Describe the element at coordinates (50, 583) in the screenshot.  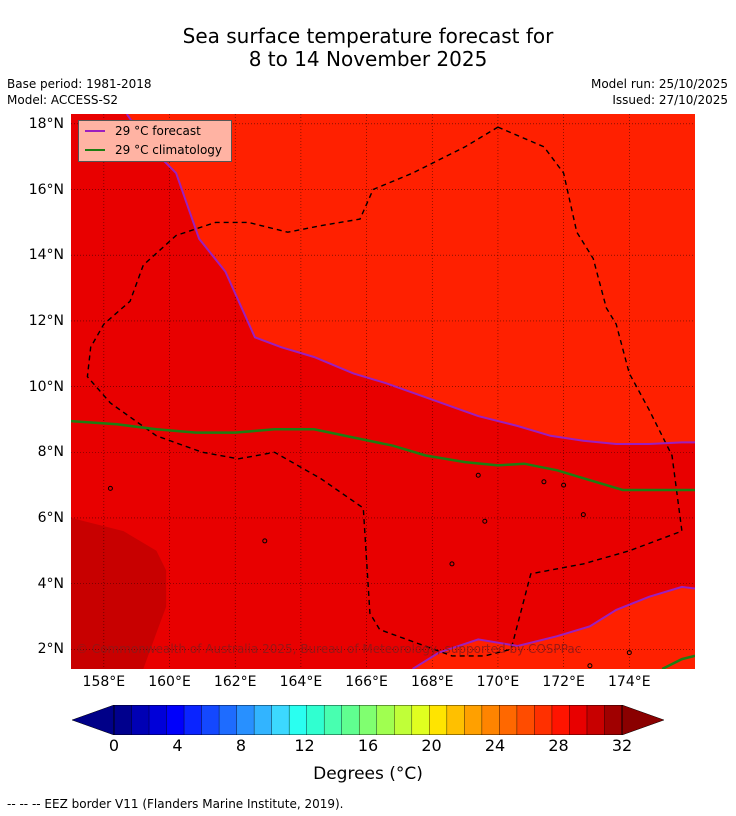
I see `lat-tick-4: 4°N` at that location.